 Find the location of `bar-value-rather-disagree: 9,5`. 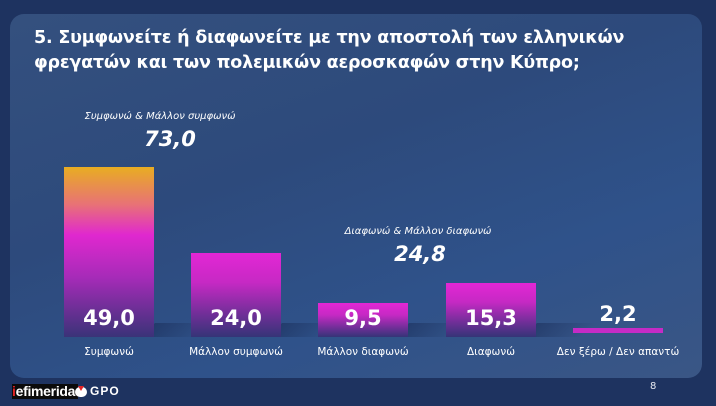

bar-value-rather-disagree: 9,5 is located at coordinates (363, 318).